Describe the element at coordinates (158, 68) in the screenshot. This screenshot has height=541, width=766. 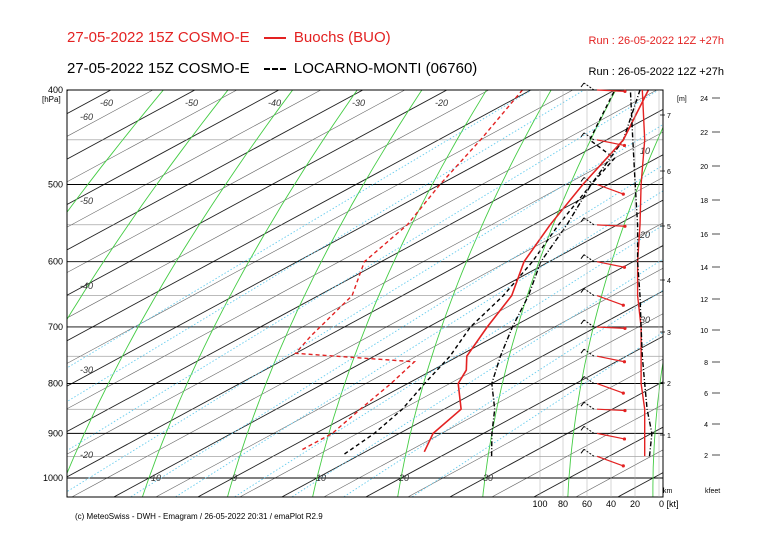
I see `title-series2-text: 27-05-2022 15Z COSMO-E` at that location.